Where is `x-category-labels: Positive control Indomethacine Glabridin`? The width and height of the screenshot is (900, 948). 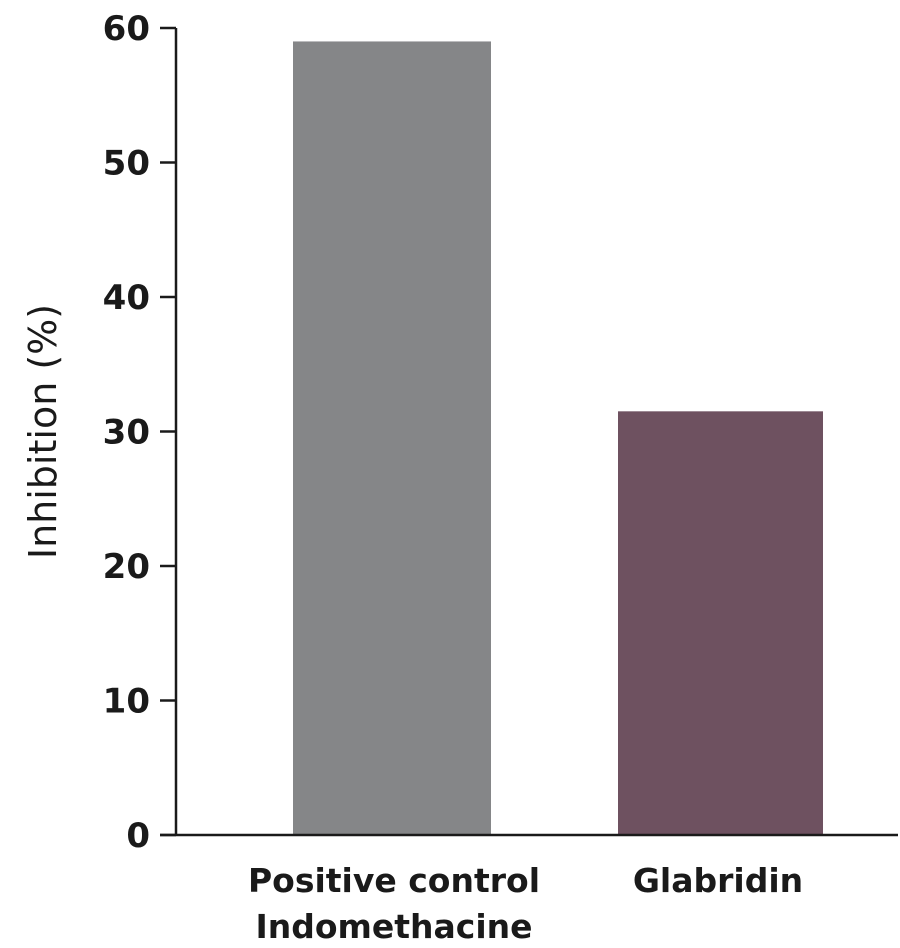 x-category-labels: Positive control Indomethacine Glabridin is located at coordinates (525, 903).